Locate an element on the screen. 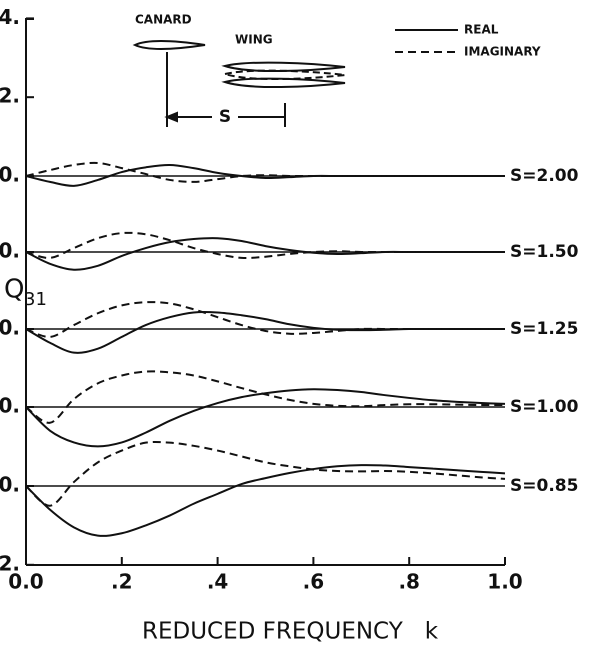  curve-label: S=0.85 is located at coordinates (544, 486).